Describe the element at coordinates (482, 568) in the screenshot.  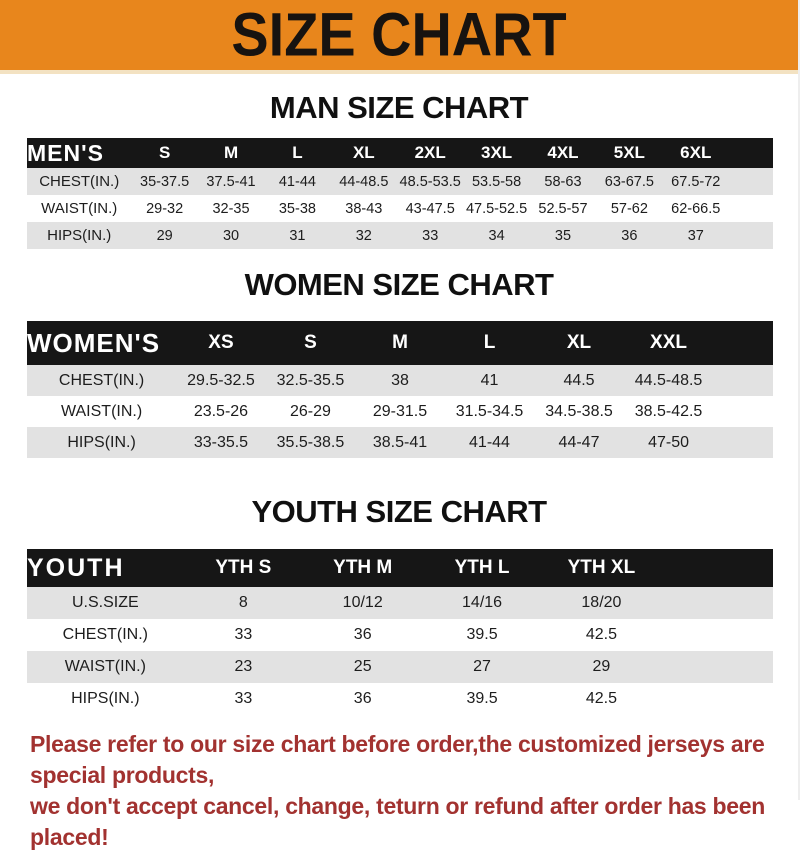
I see `column-header: YTH L` at that location.